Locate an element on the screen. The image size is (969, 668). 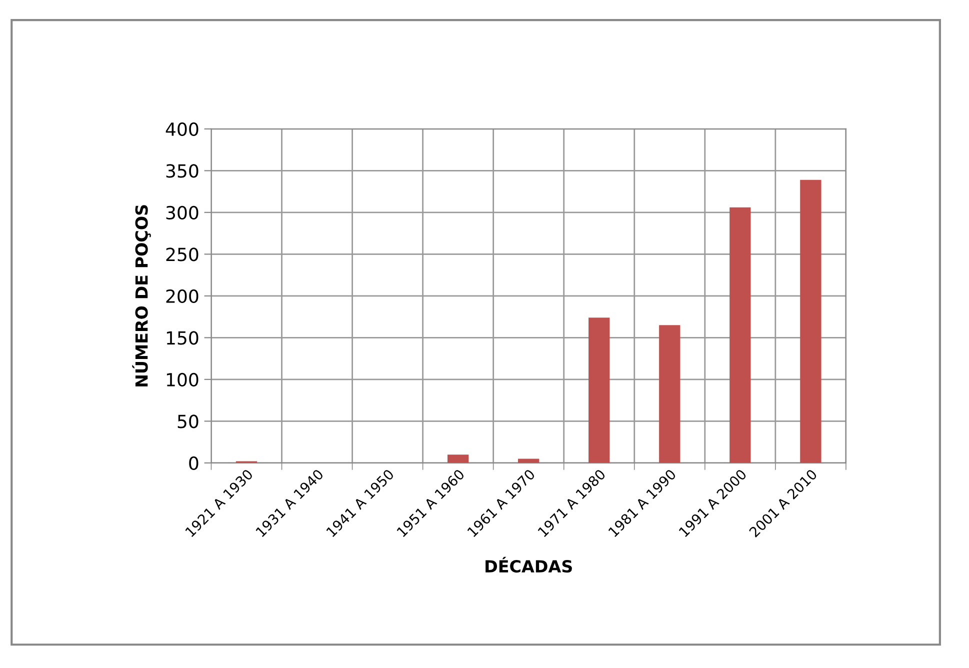
y-tick-label: 400 is located at coordinates (182, 129).